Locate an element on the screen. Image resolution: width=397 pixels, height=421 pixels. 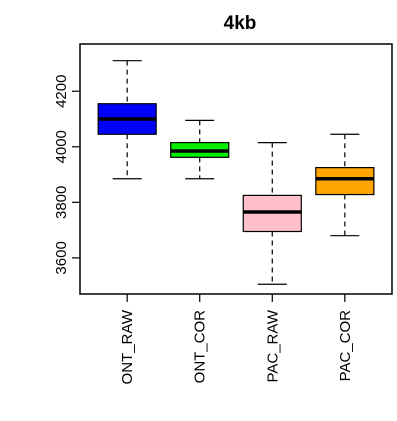
y-tick-label: 4000 is located at coordinates (61, 146).